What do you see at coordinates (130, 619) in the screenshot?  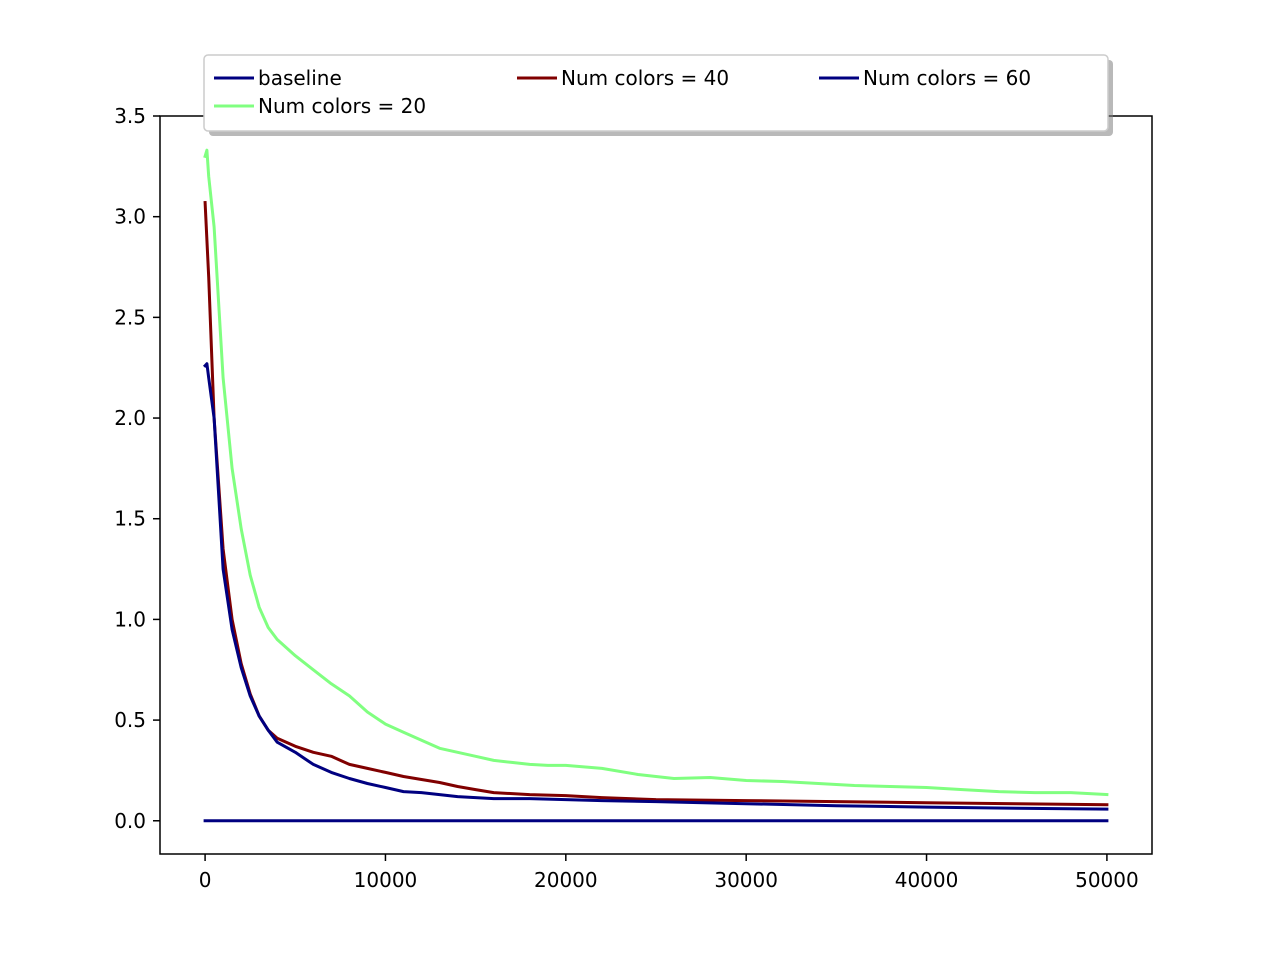 I see `y-tick-label: 1.0` at bounding box center [130, 619].